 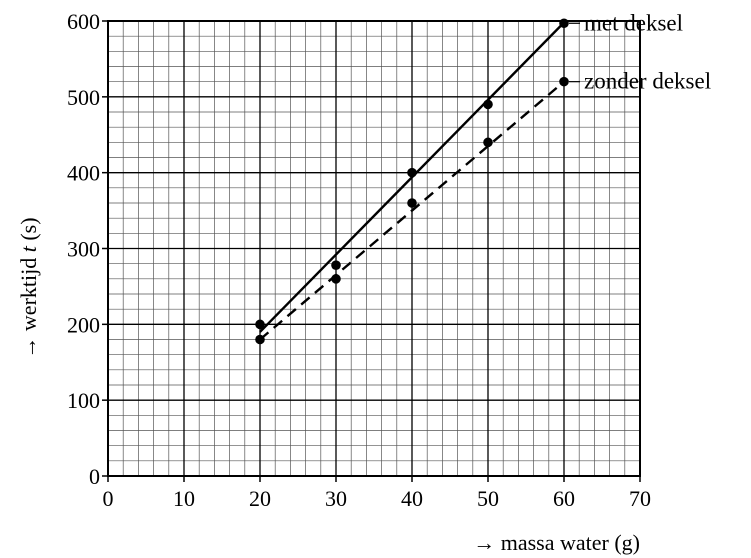 What do you see at coordinates (633, 22) in the screenshot?
I see `series-label-1: met deksel` at bounding box center [633, 22].